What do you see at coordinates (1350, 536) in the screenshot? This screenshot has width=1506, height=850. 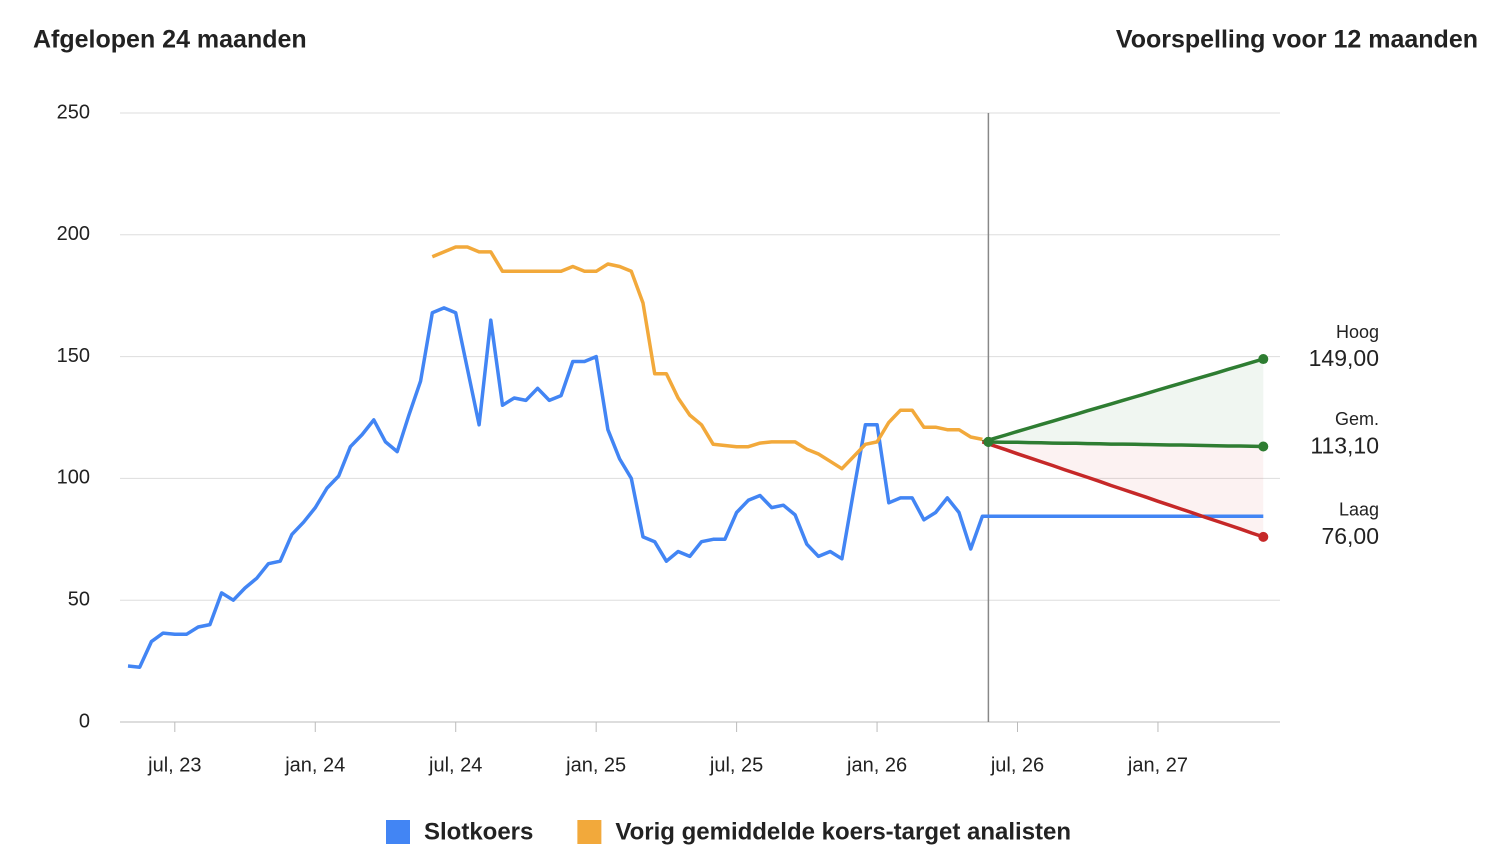 I see `forecast-value: 76,00` at bounding box center [1350, 536].